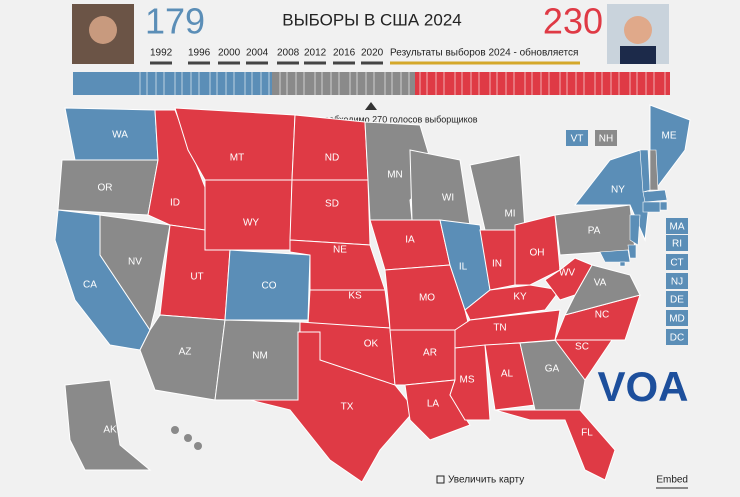 This screenshot has width=740, height=497. I want to click on year: 2008, so click(288, 53).